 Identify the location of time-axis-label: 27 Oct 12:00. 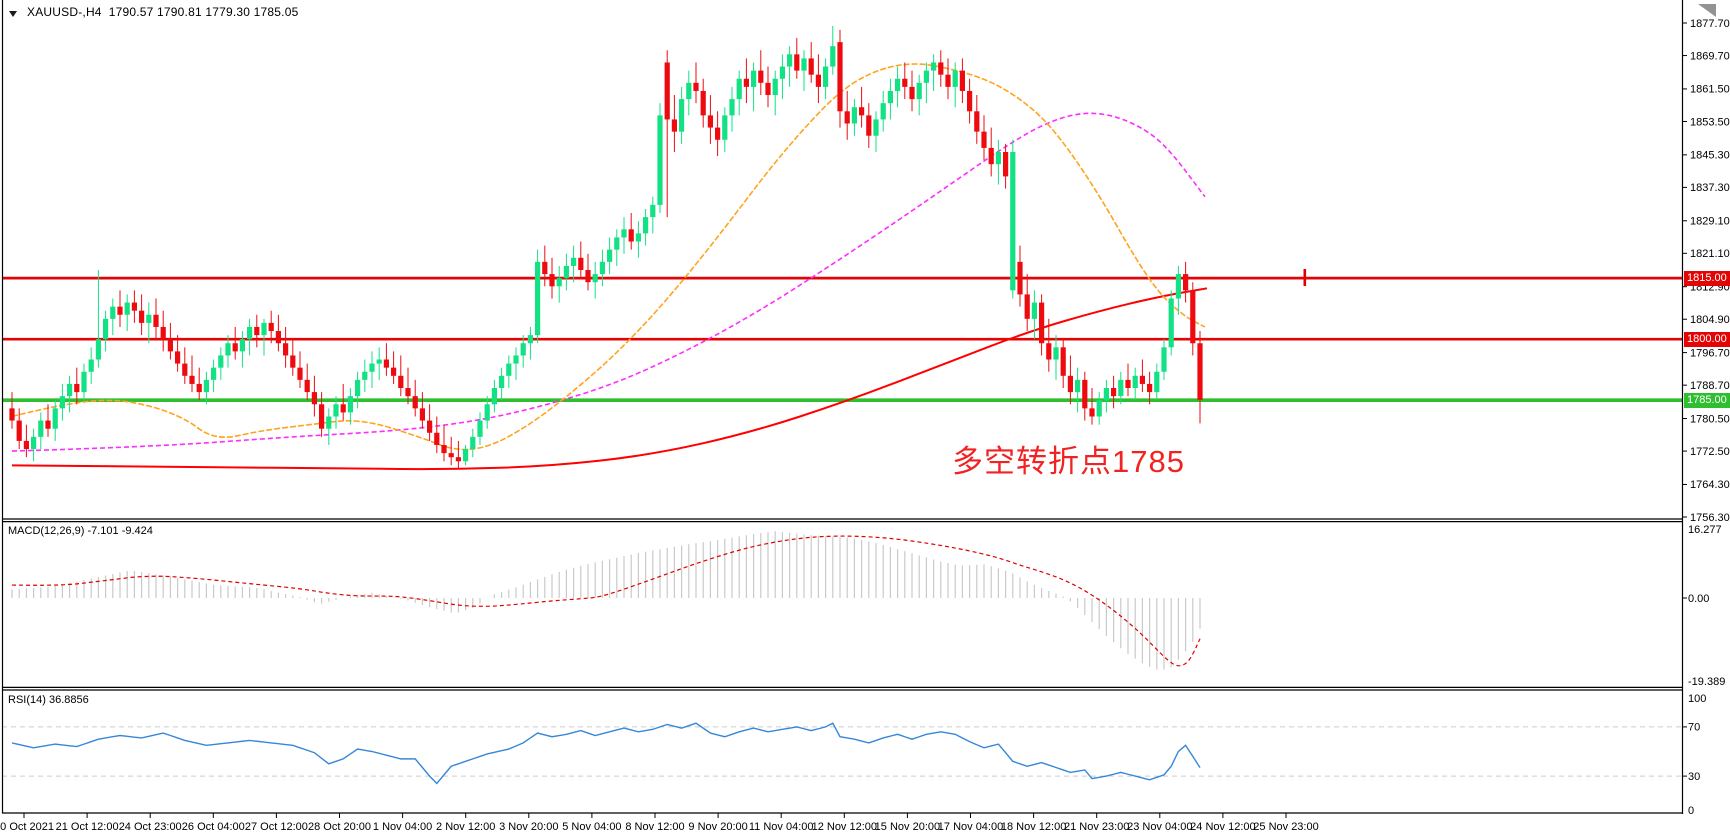
(276, 827).